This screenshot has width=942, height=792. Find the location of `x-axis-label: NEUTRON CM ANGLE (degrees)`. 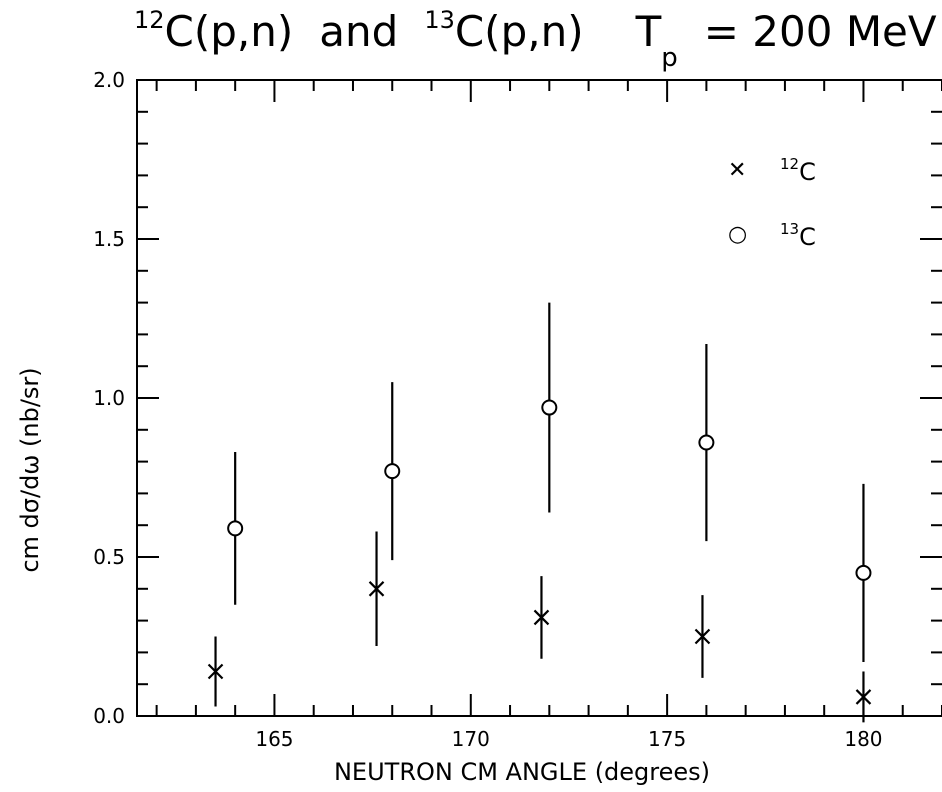

x-axis-label: NEUTRON CM ANGLE (degrees) is located at coordinates (522, 772).